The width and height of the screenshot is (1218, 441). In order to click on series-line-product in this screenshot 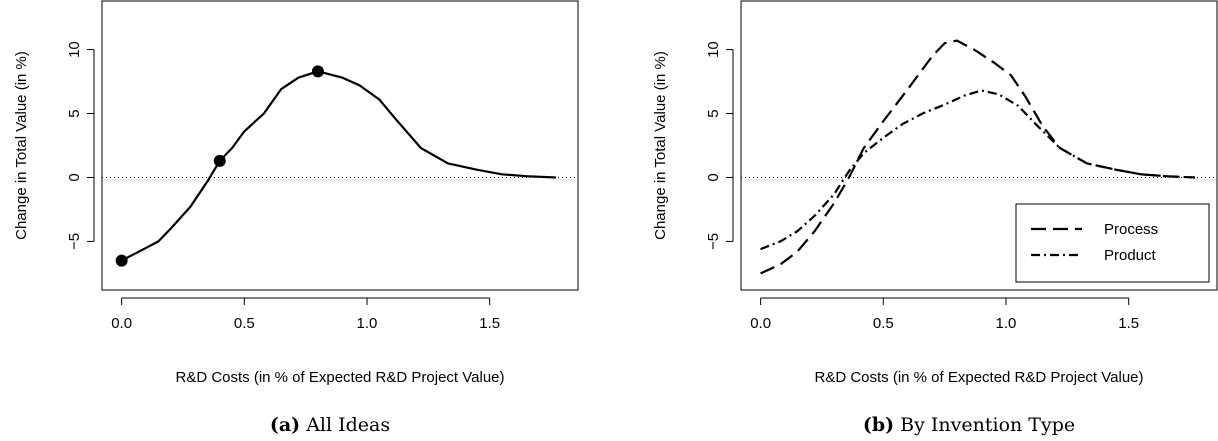, I will do `click(977, 170)`.